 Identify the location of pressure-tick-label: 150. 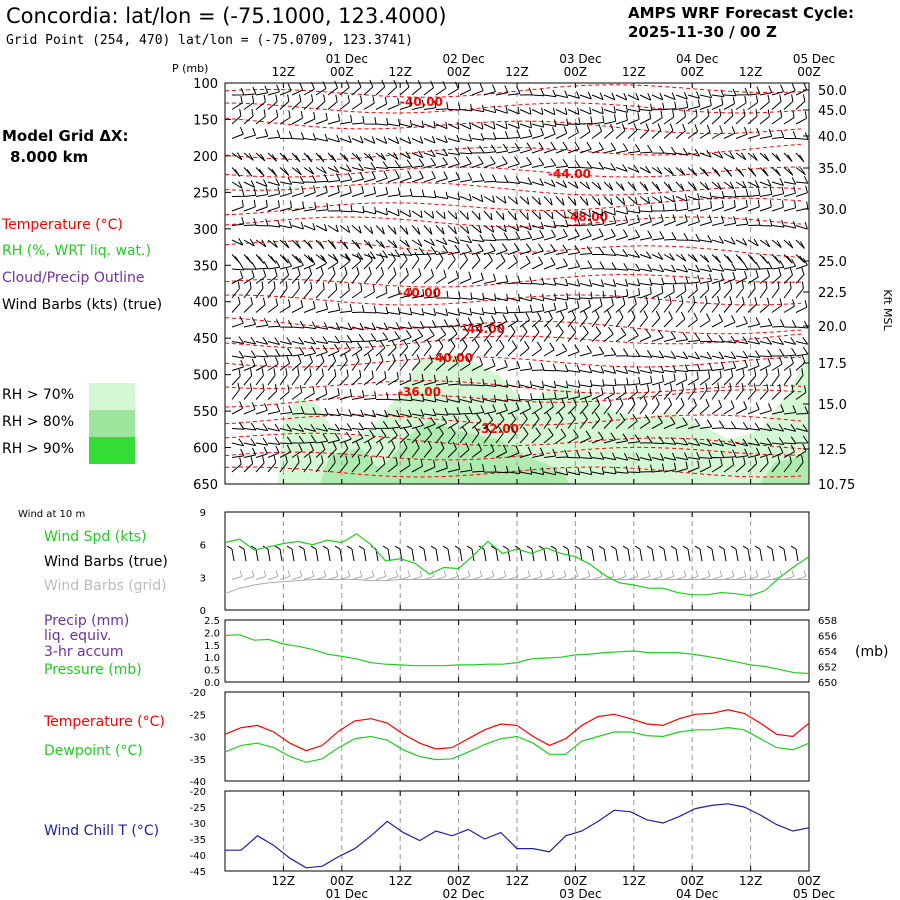
(205, 120).